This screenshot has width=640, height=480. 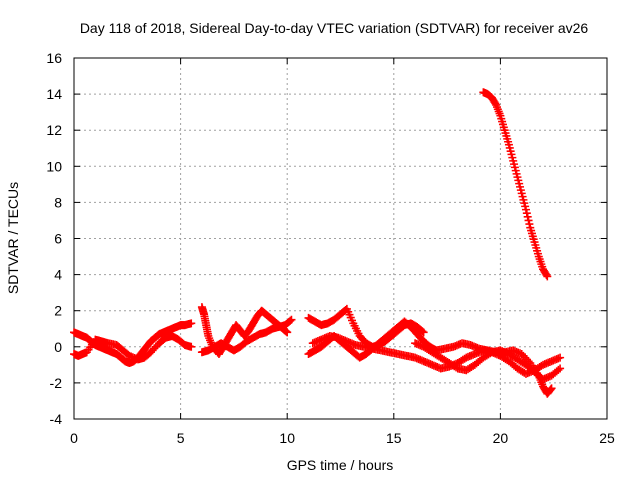 What do you see at coordinates (607, 438) in the screenshot?
I see `x-tick-label: 25` at bounding box center [607, 438].